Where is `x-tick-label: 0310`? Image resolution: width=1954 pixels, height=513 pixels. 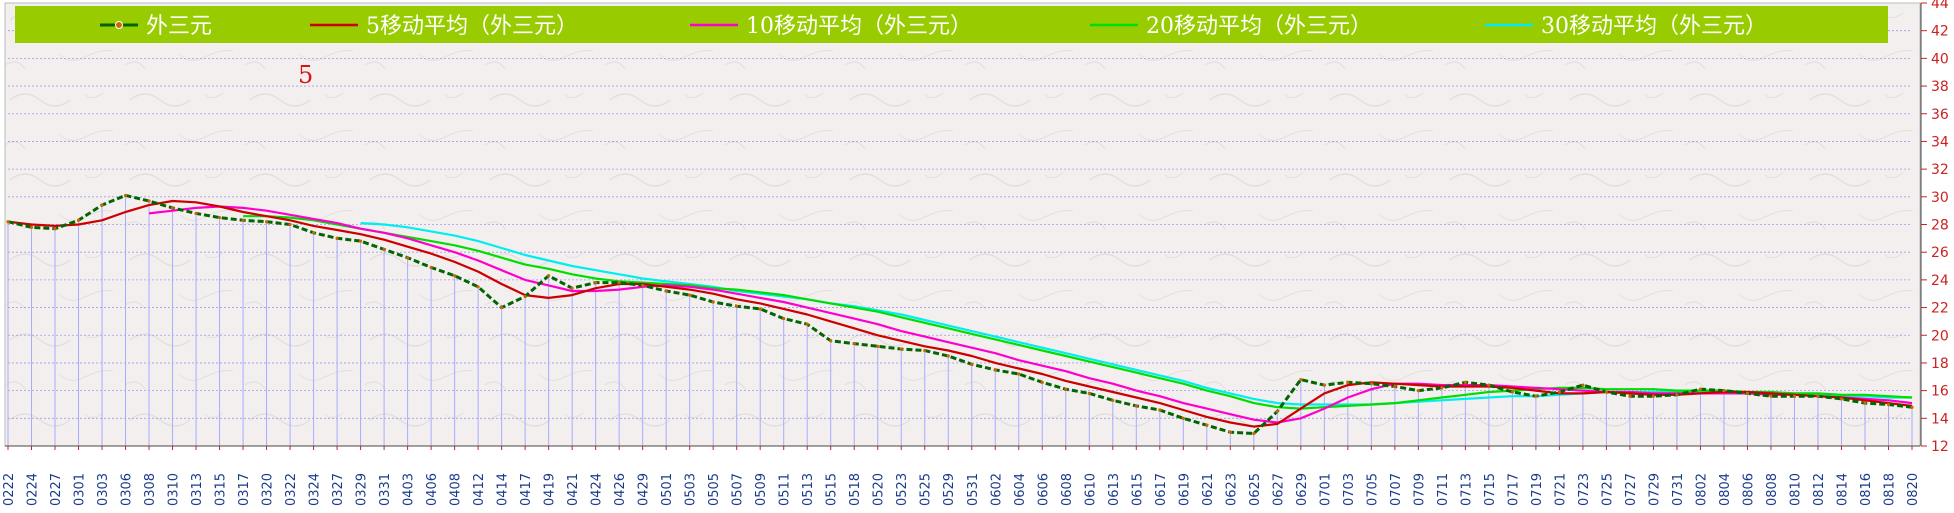 x-tick-label: 0310 is located at coordinates (174, 489).